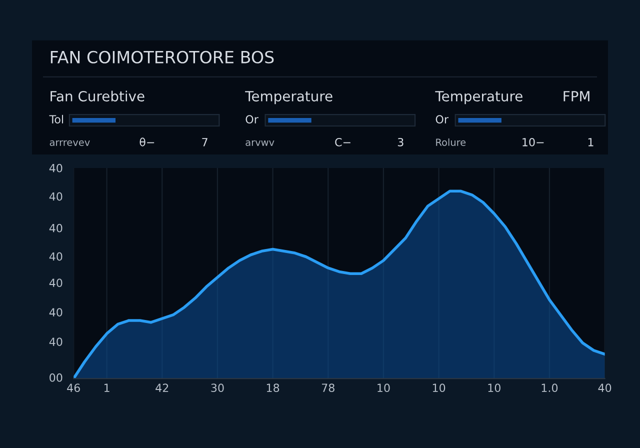 This screenshot has width=640, height=448. Describe the element at coordinates (328, 388) in the screenshot. I see `x-tick-label: 78` at that location.